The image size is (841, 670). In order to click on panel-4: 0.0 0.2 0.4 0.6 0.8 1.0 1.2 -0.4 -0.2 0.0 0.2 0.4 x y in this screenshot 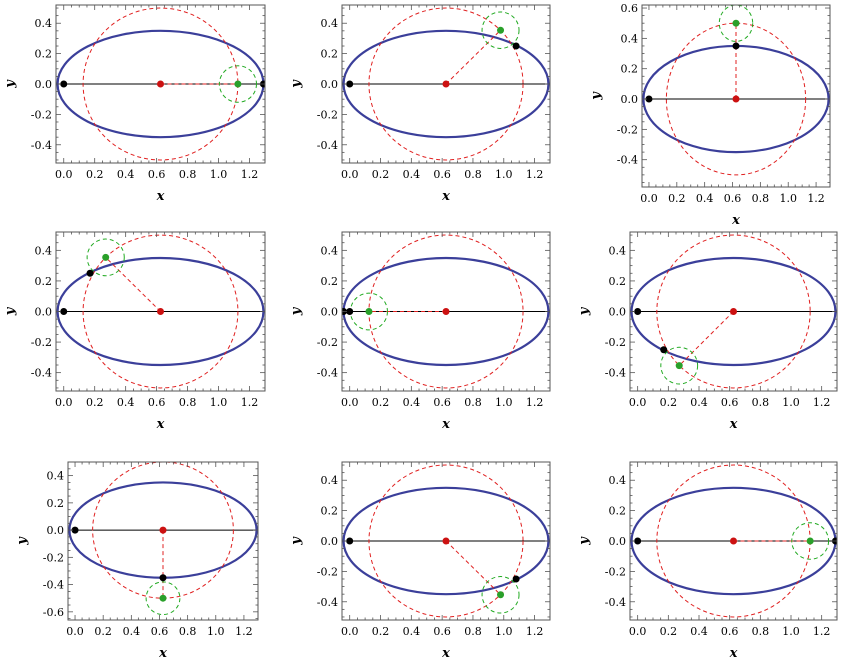, I will do `click(134, 331)`.